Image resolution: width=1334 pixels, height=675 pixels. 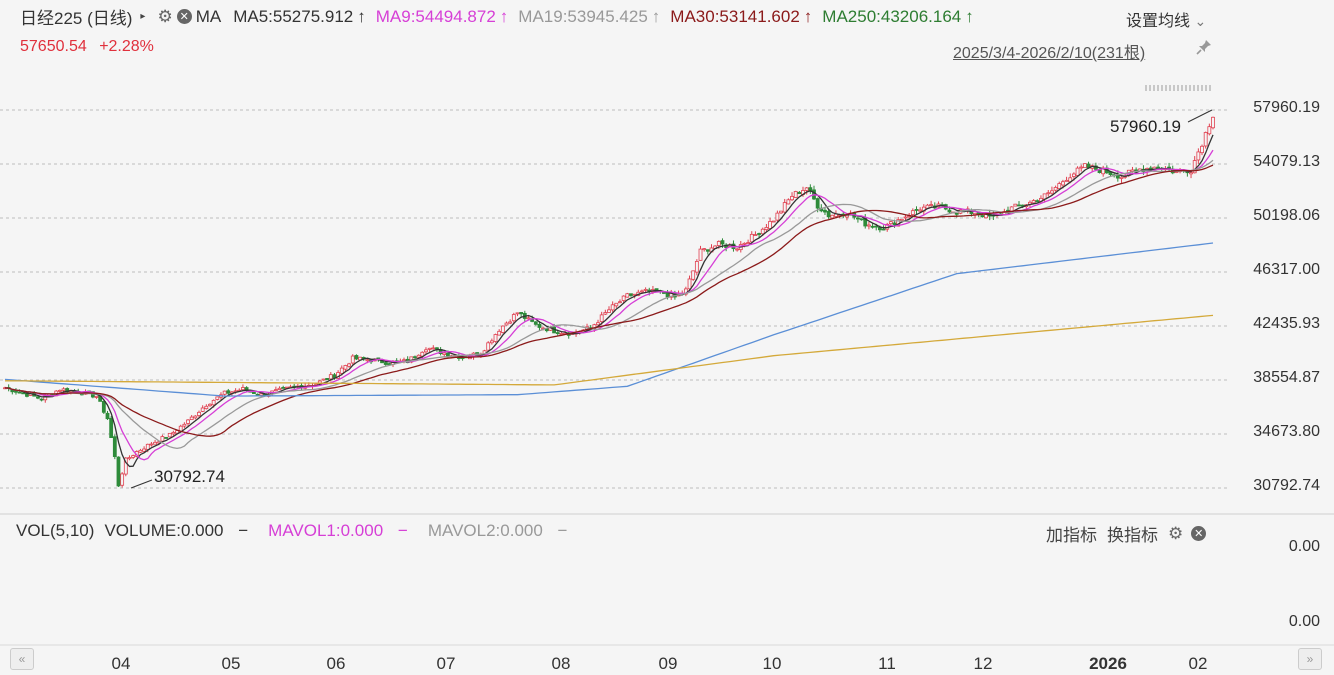 What do you see at coordinates (326, 530) in the screenshot?
I see `mavol1-text: MAVOL1:0.000` at bounding box center [326, 530].